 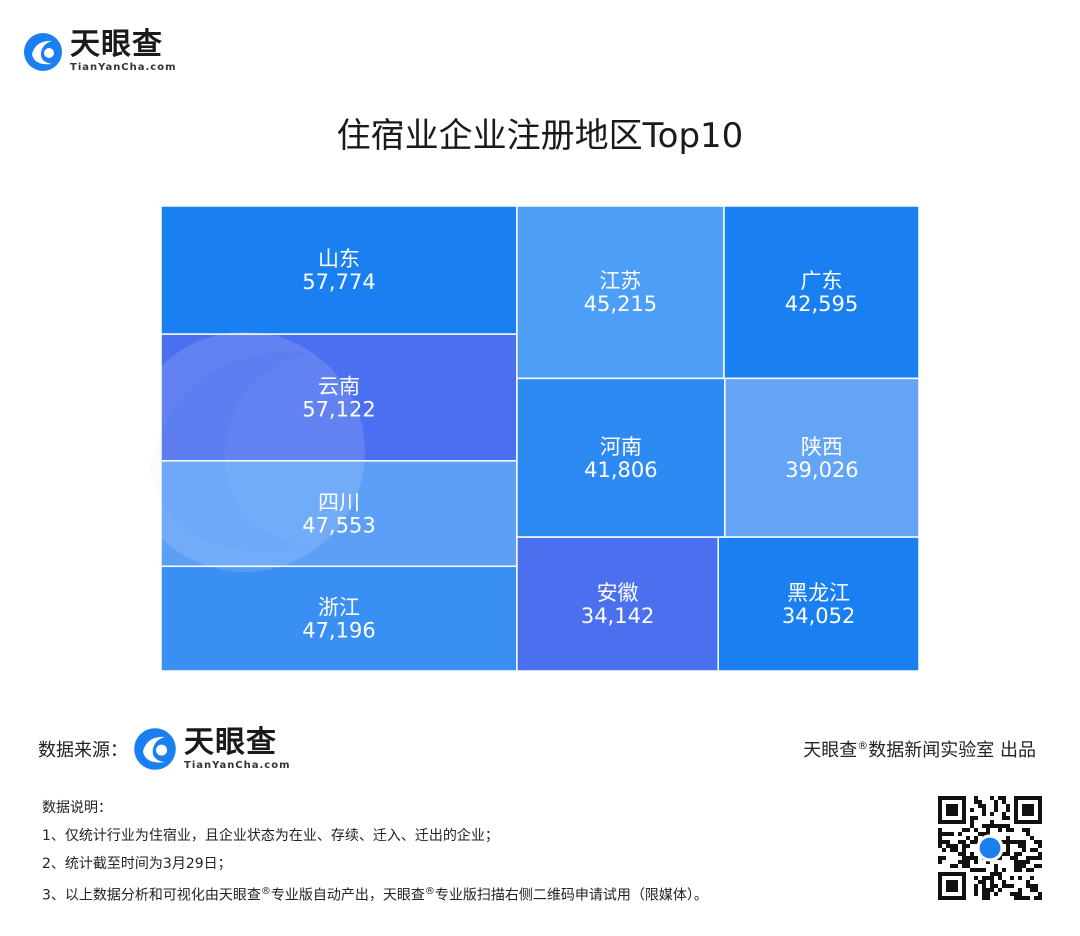 I want to click on treemap-cell-value: 47,196, so click(x=338, y=631).